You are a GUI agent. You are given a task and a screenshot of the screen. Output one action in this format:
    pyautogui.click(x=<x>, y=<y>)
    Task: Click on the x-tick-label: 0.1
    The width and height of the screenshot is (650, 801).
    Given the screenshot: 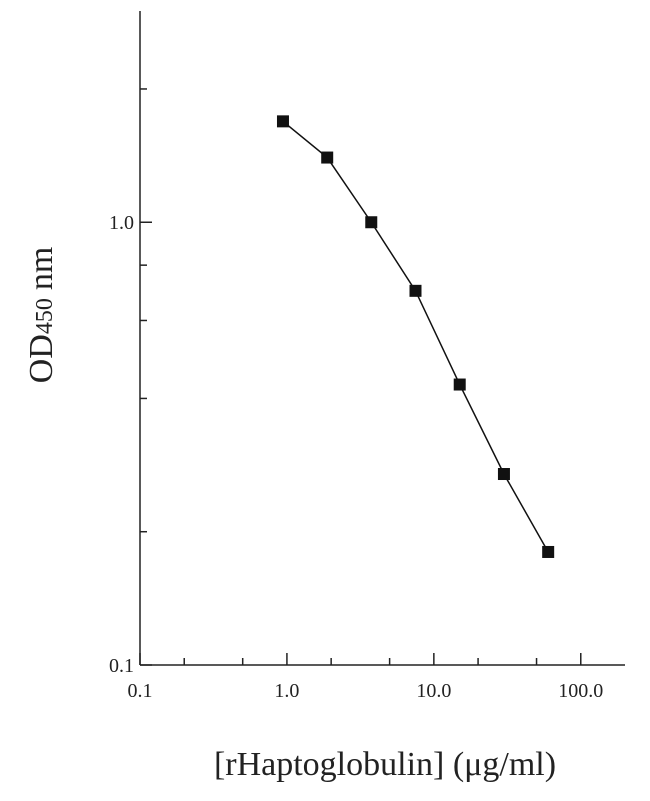 What is the action you would take?
    pyautogui.click(x=140, y=691)
    